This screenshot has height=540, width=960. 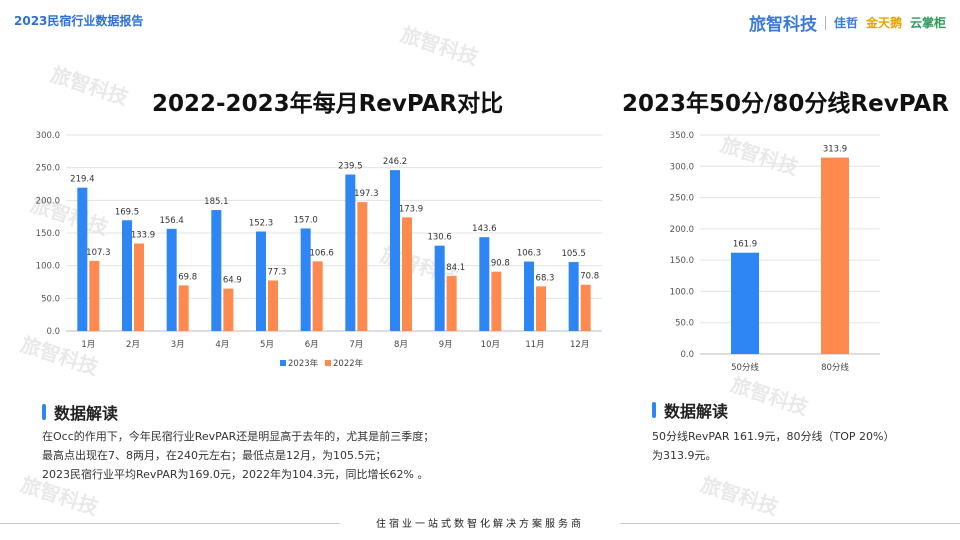 I want to click on data-label-2022: 133.9, so click(x=143, y=236).